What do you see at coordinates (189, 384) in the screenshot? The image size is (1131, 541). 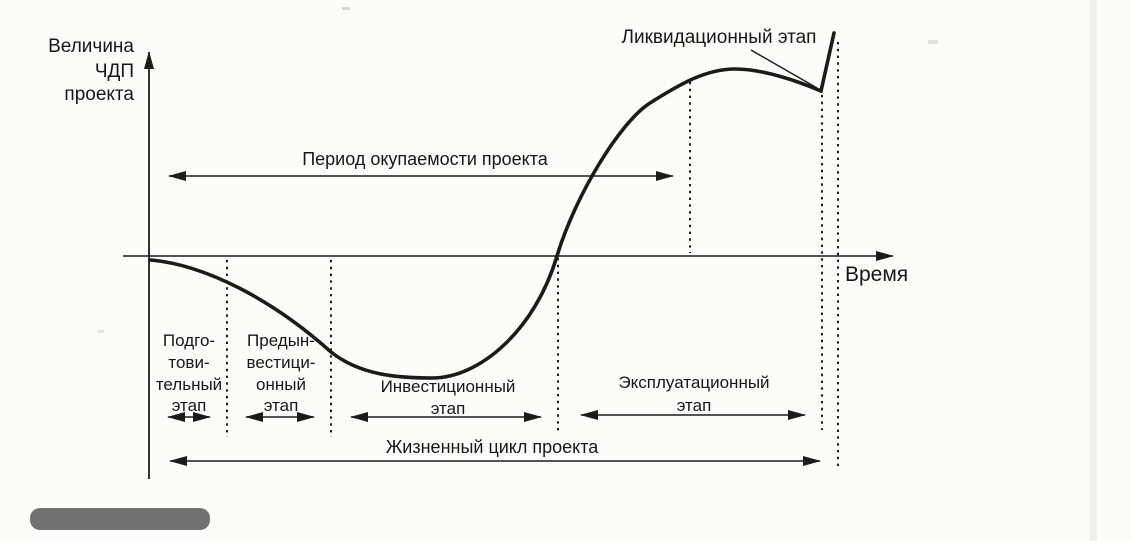 I see `stage-1-line3: тельный` at bounding box center [189, 384].